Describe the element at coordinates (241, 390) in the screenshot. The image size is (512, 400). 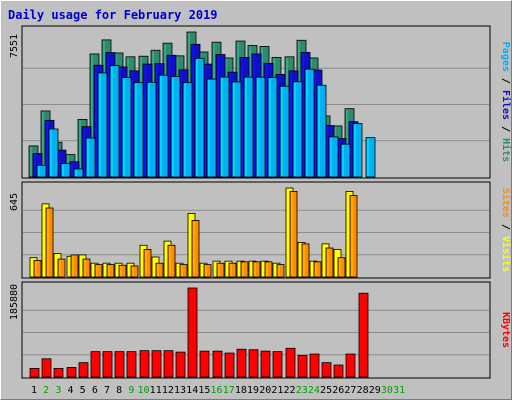
I see `x-tick-label: 18` at that location.